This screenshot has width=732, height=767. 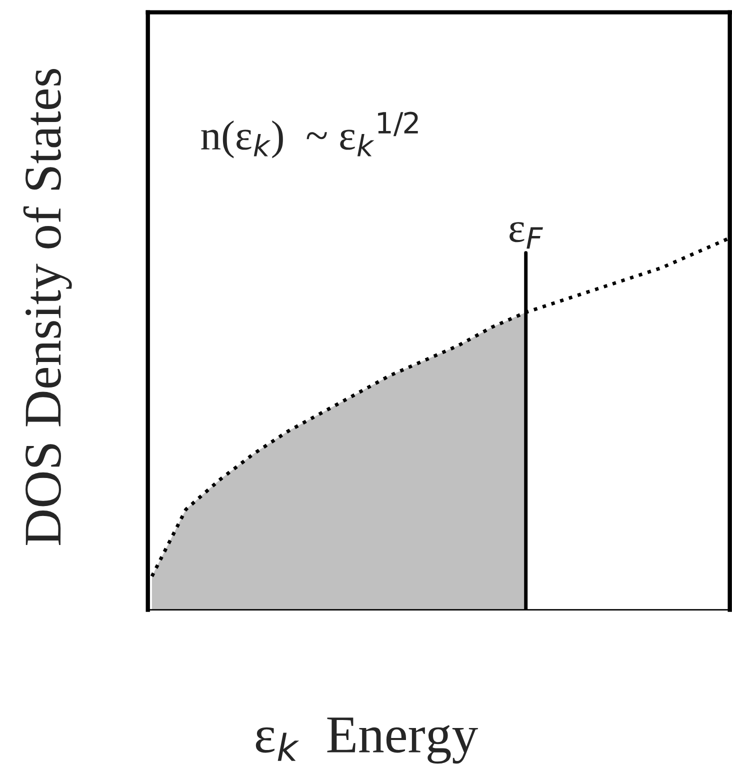 I want to click on y-axis-title: DOS Density of States, so click(x=47, y=307).